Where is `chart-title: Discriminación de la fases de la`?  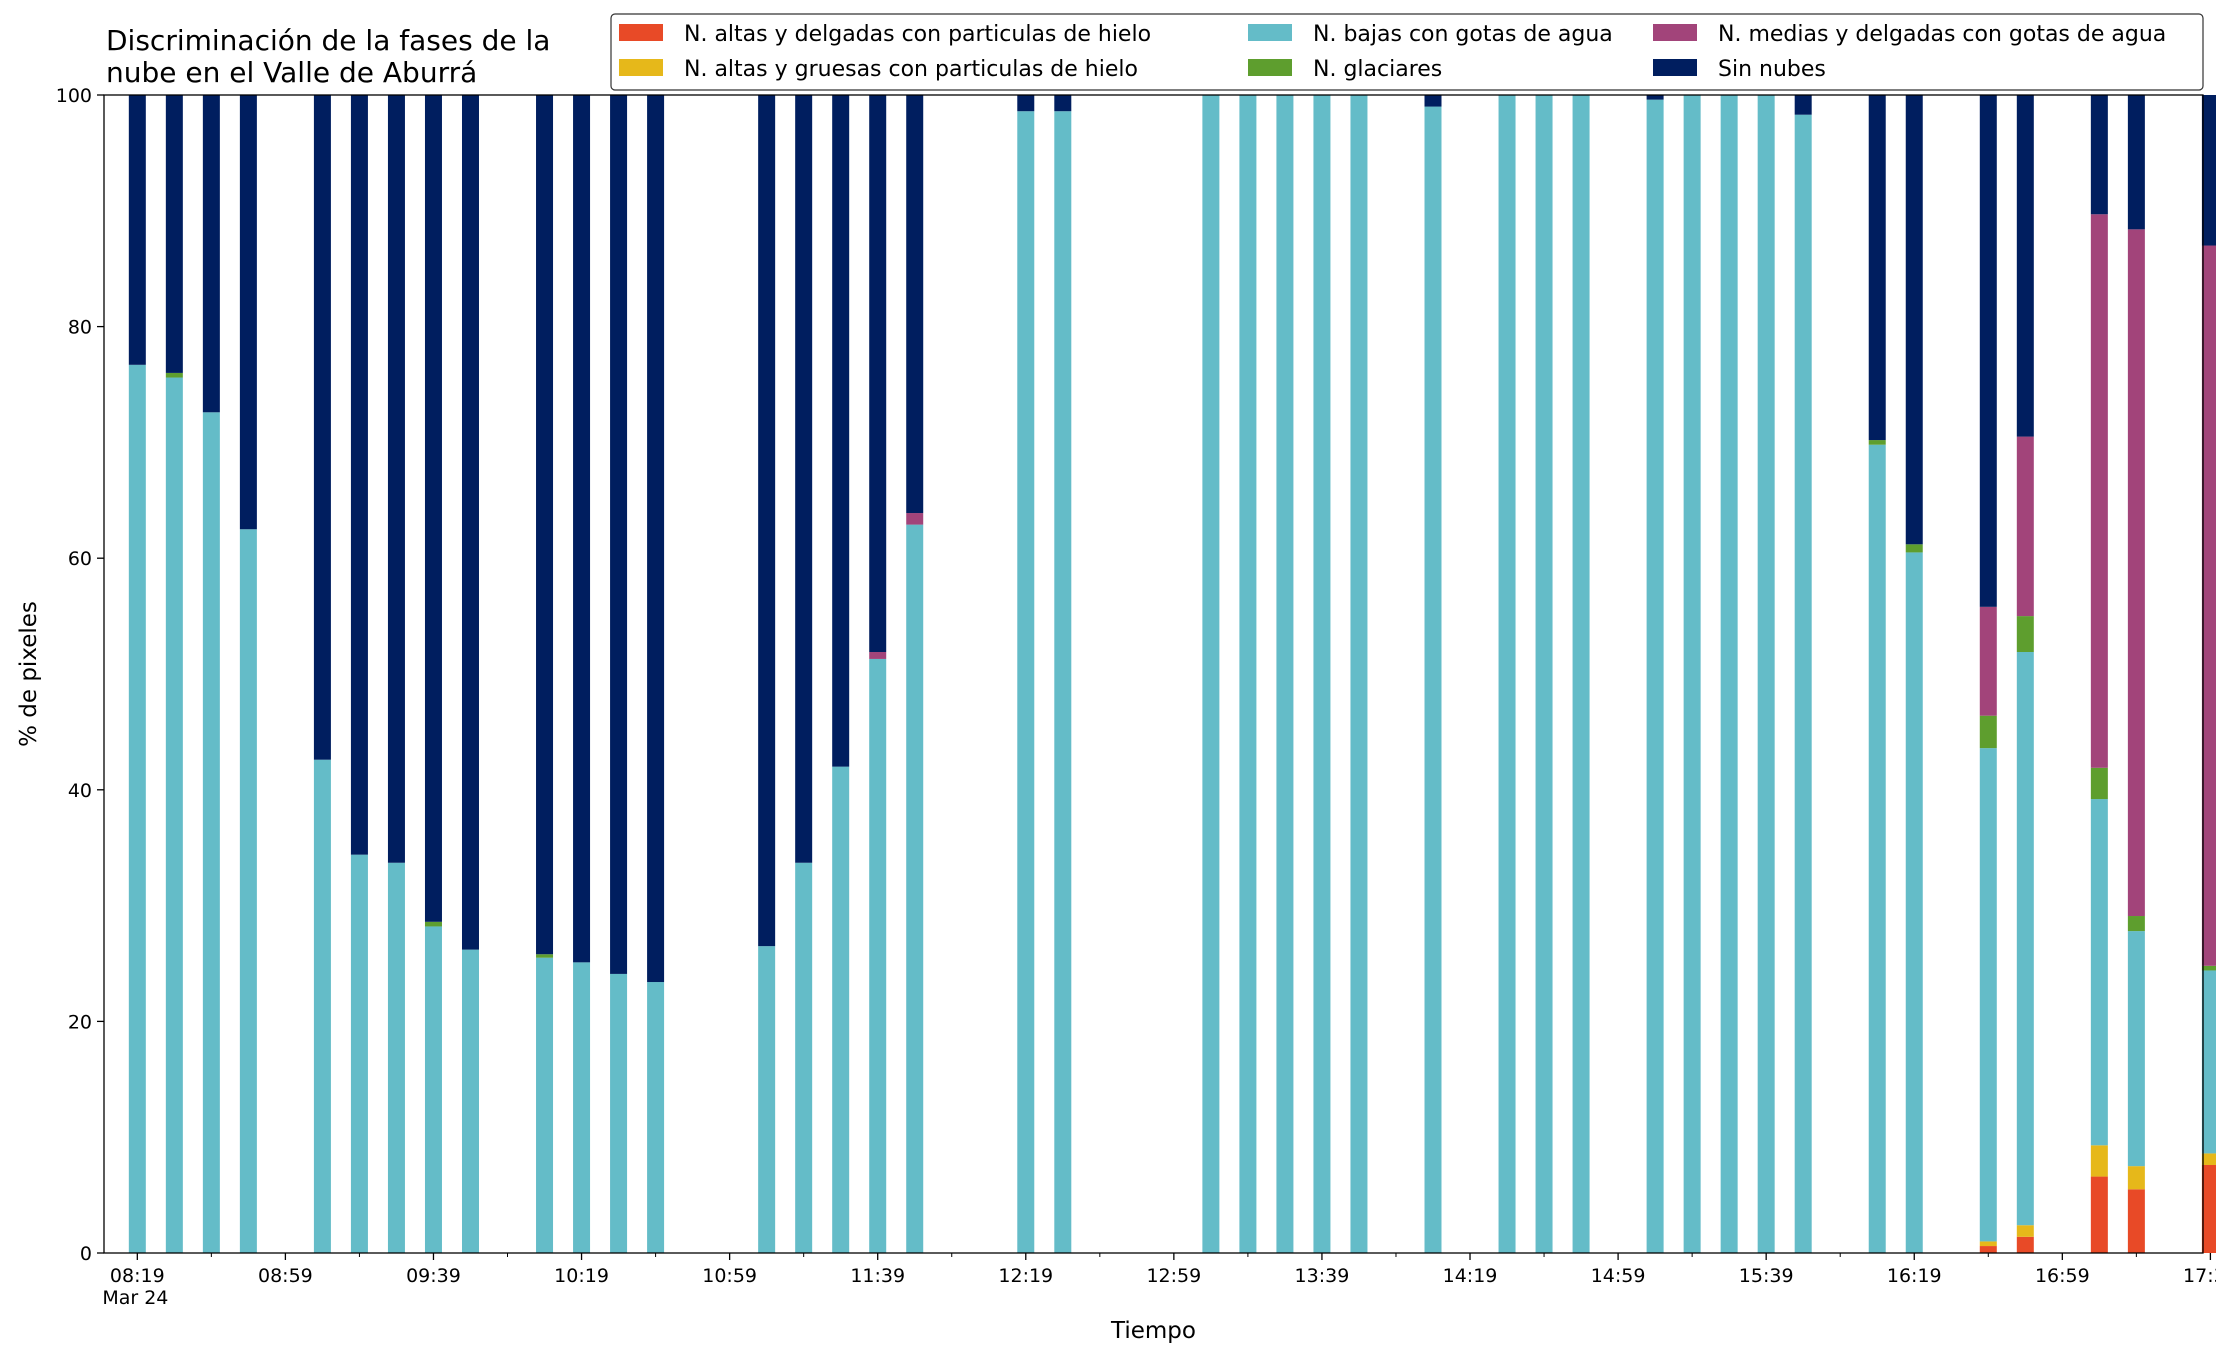
chart-title: Discriminación de la fases de la is located at coordinates (328, 40).